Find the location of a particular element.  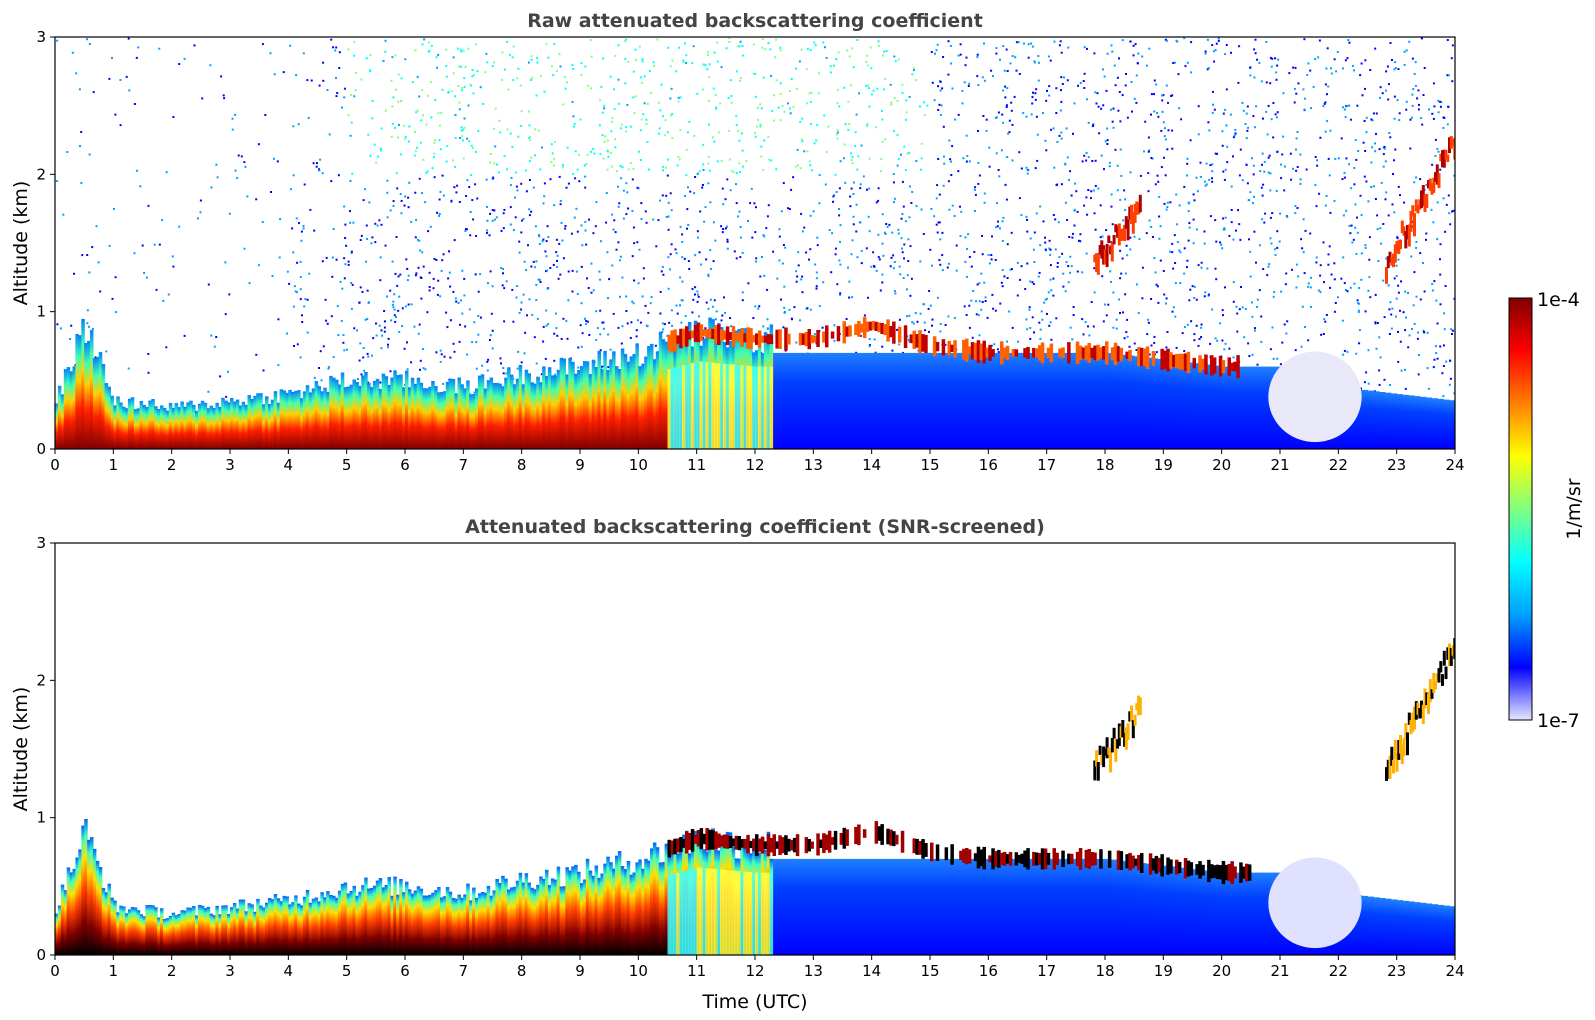

panel-screened-y-label: Altitude (km) is located at coordinates (21, 749).